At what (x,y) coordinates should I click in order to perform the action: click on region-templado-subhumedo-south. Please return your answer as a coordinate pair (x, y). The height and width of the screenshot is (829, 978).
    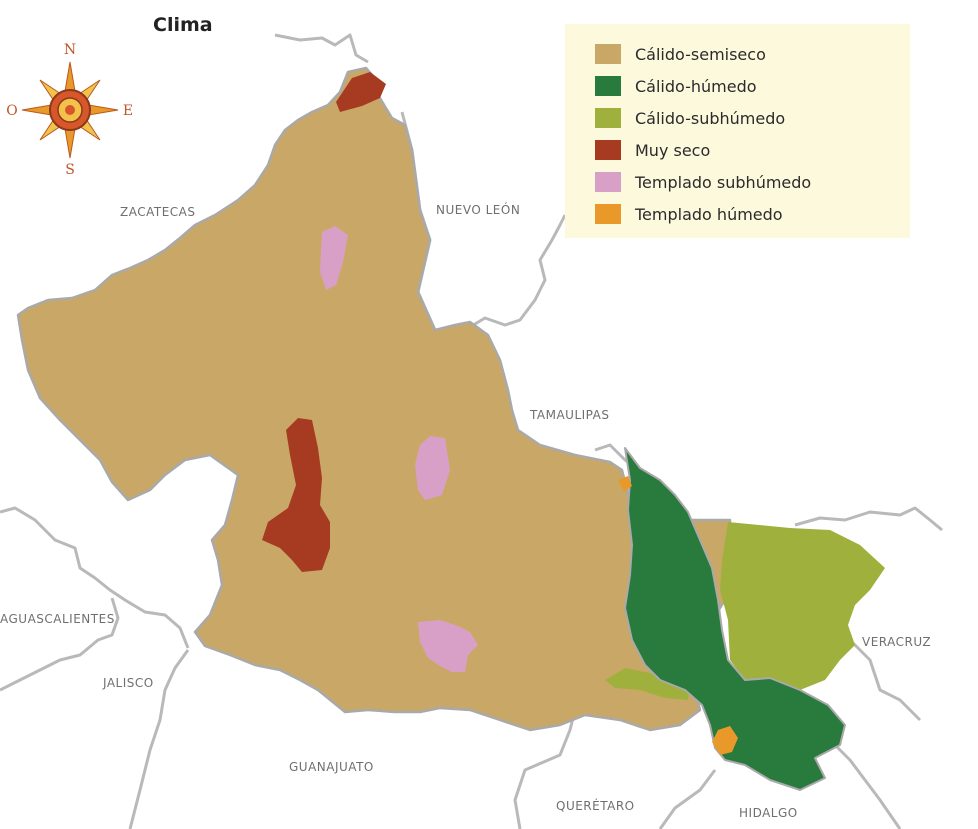
    Looking at the image, I should click on (448, 646).